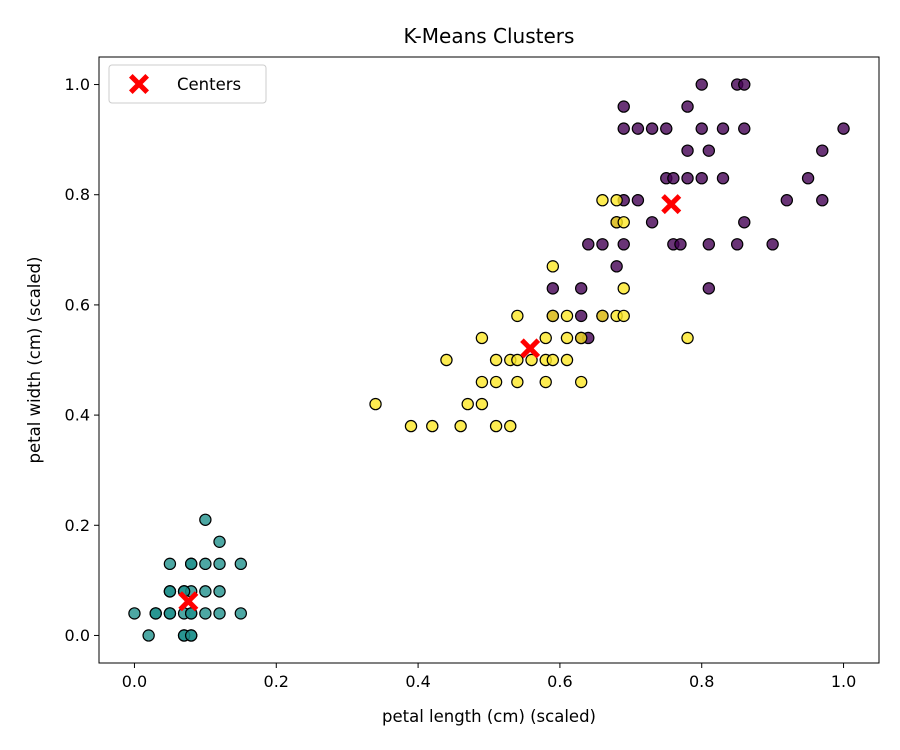  What do you see at coordinates (489, 36) in the screenshot?
I see `chart-title: K-Means Clusters` at bounding box center [489, 36].